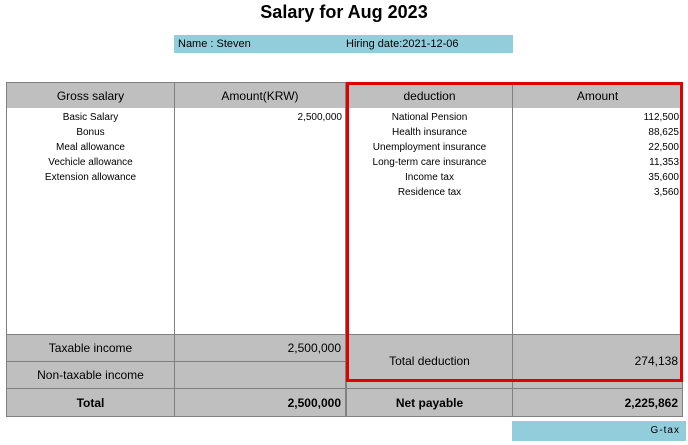 This screenshot has width=688, height=445. What do you see at coordinates (260, 221) in the screenshot?
I see `earnings-amounts-column: 2,500,000` at bounding box center [260, 221].